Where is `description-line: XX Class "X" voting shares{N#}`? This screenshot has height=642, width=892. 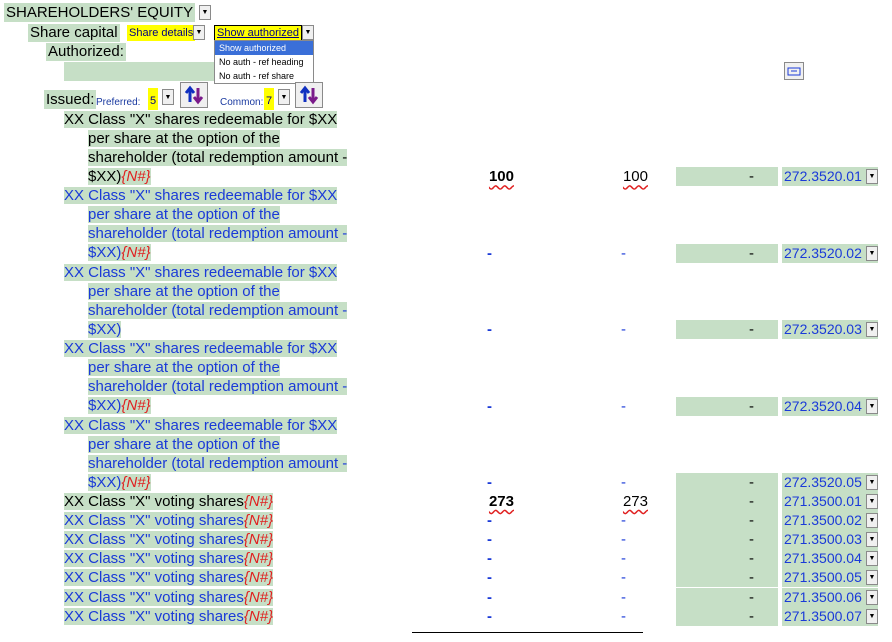 description-line: XX Class "X" voting shares{N#} is located at coordinates (169, 521).